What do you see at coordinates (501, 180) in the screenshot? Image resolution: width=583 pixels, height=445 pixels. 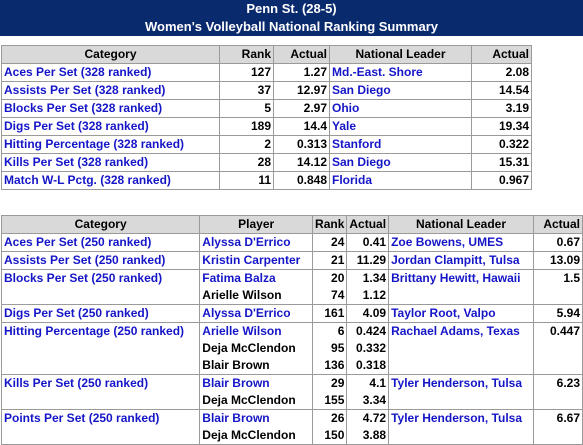 I see `leader-actual-cell: 0.967` at bounding box center [501, 180].